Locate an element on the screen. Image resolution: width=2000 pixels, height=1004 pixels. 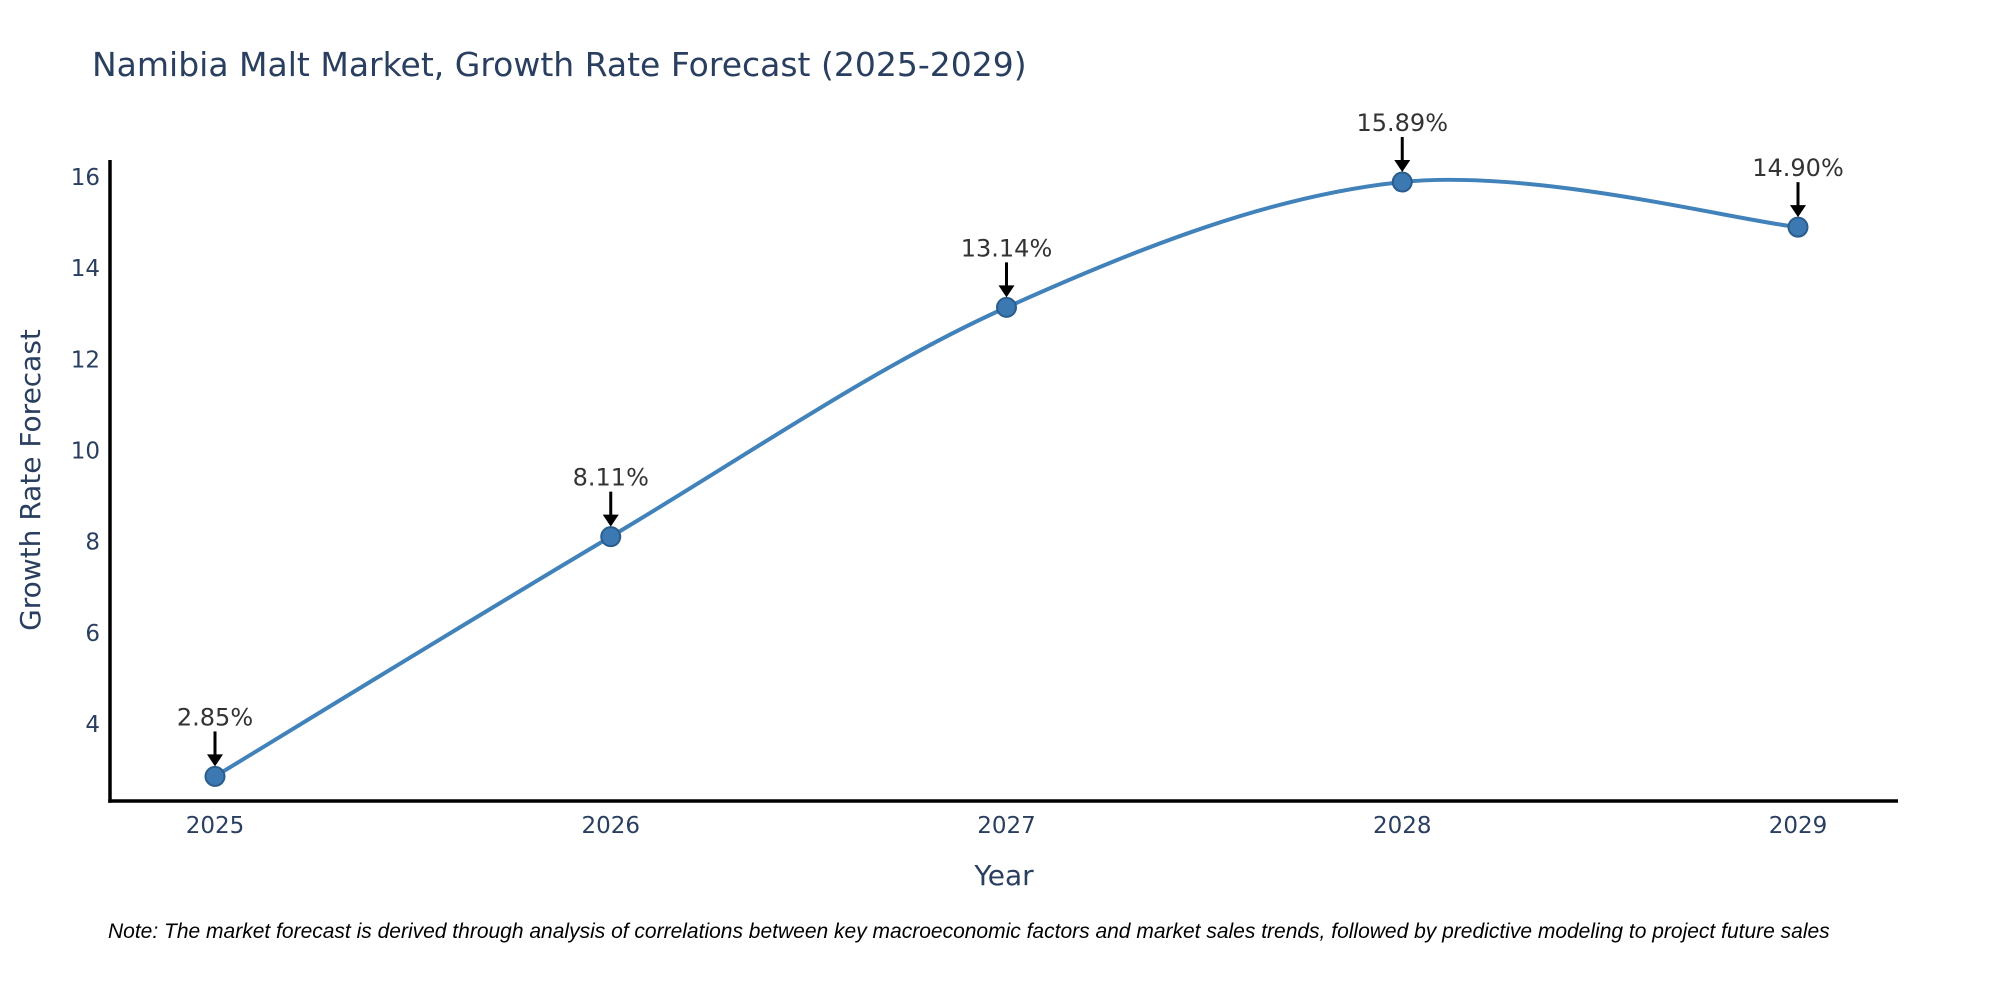
annotation-label: 2.85% is located at coordinates (215, 717).